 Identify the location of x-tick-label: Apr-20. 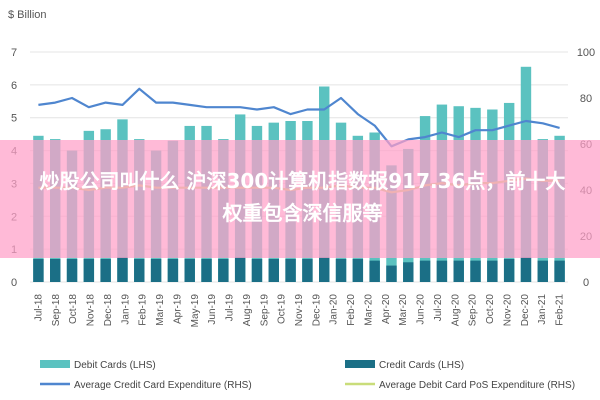
(386, 309).